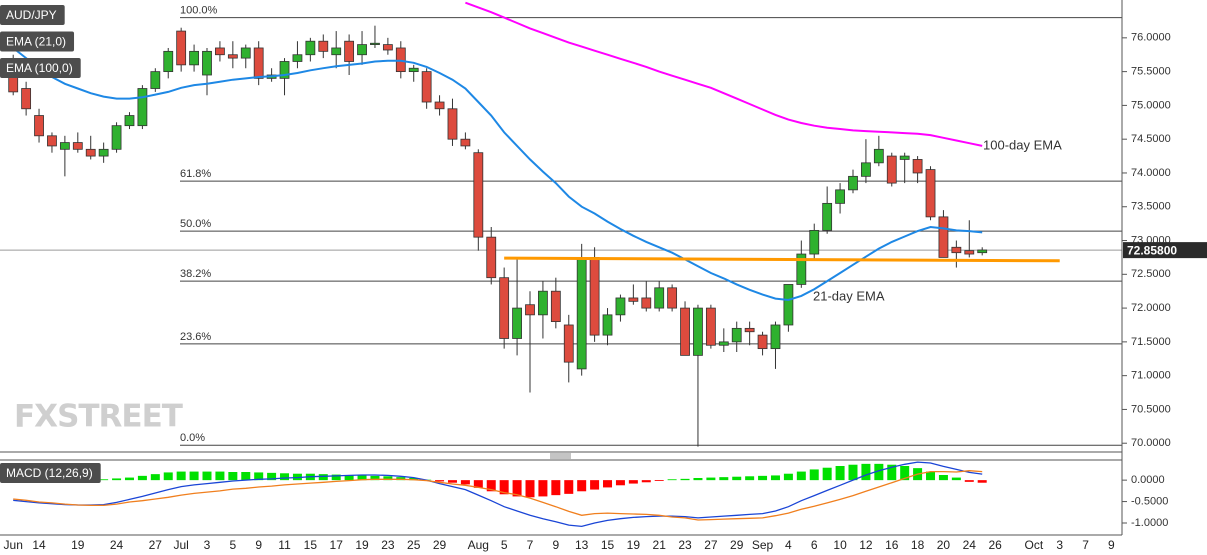 The image size is (1207, 555). What do you see at coordinates (1151, 38) in the screenshot?
I see `y-tick-label: 76.0000` at bounding box center [1151, 38].